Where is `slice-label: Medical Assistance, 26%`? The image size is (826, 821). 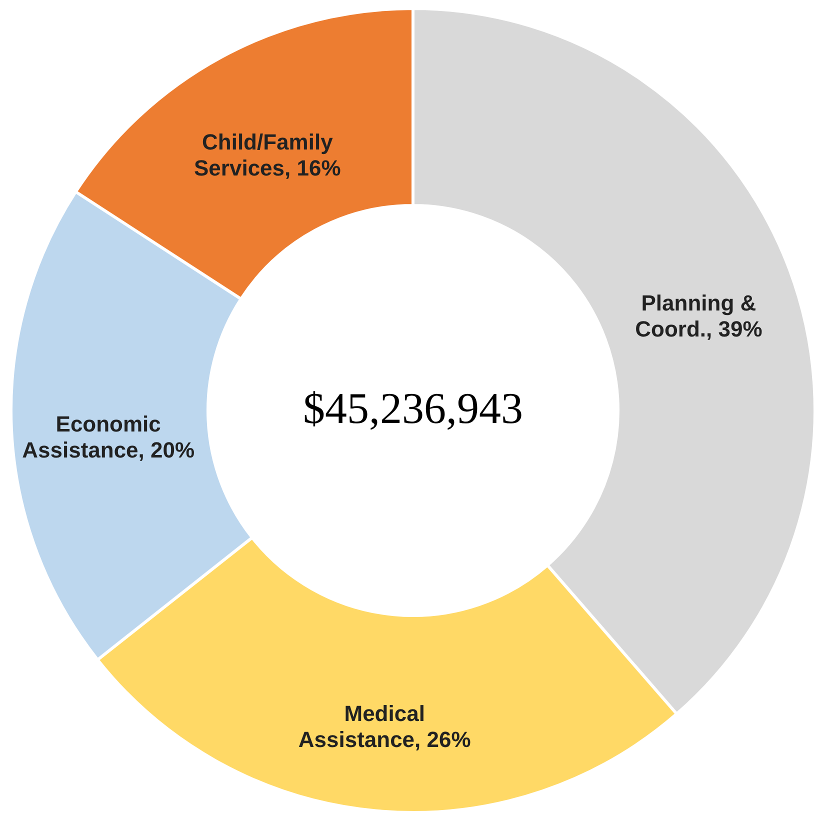
slice-label: Medical Assistance, 26% is located at coordinates (384, 726).